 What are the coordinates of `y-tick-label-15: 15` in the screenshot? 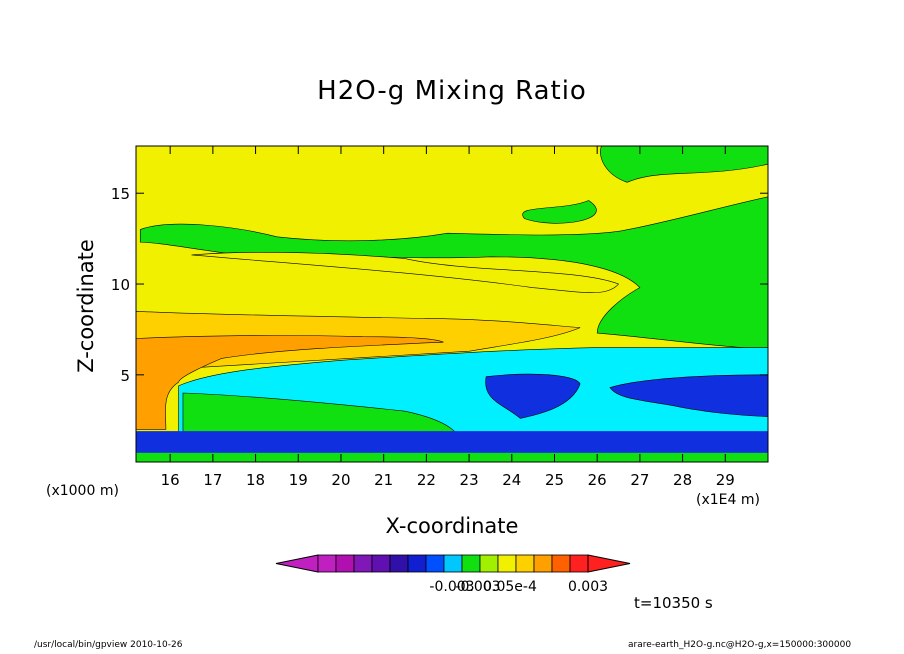 It's located at (120, 194).